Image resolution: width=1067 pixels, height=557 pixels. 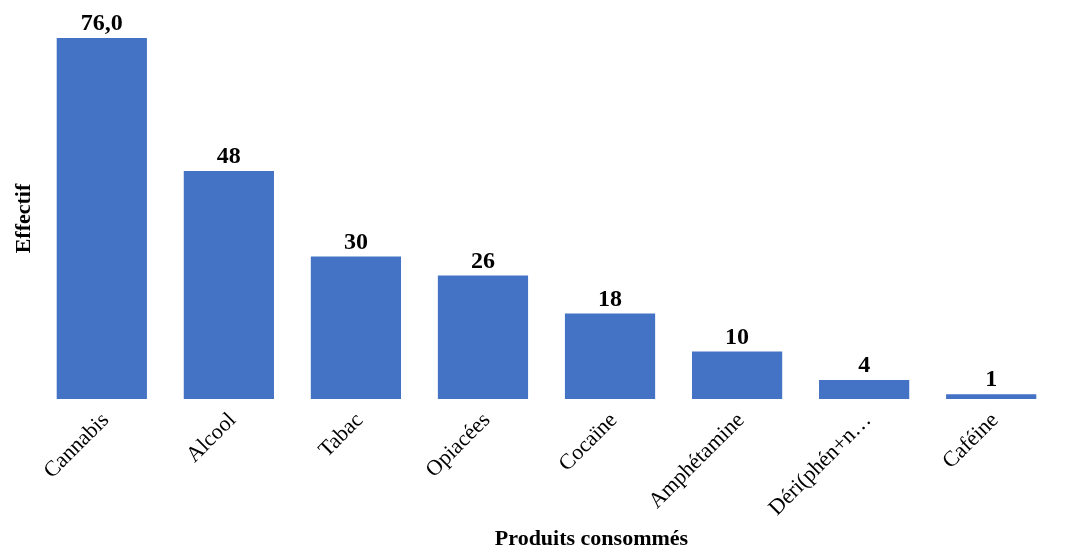 What do you see at coordinates (864, 364) in the screenshot?
I see `data-label: 4` at bounding box center [864, 364].